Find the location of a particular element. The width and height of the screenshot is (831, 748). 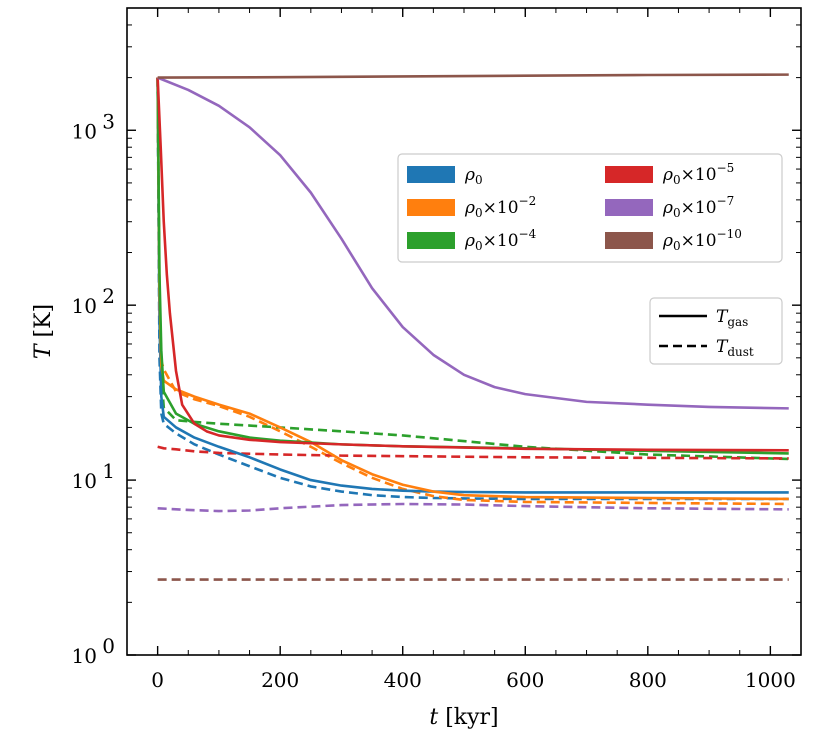

legend-label-1: ρ0×10−2 is located at coordinates (500, 207).